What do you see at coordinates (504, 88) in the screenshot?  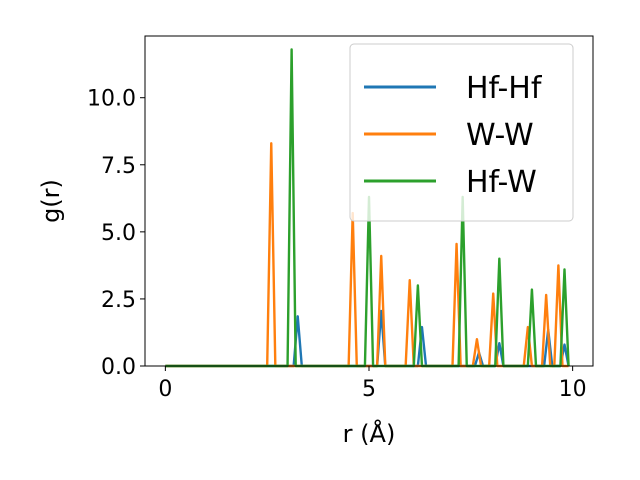 I see `legend-label-hf-hf: Hf-Hf` at bounding box center [504, 88].